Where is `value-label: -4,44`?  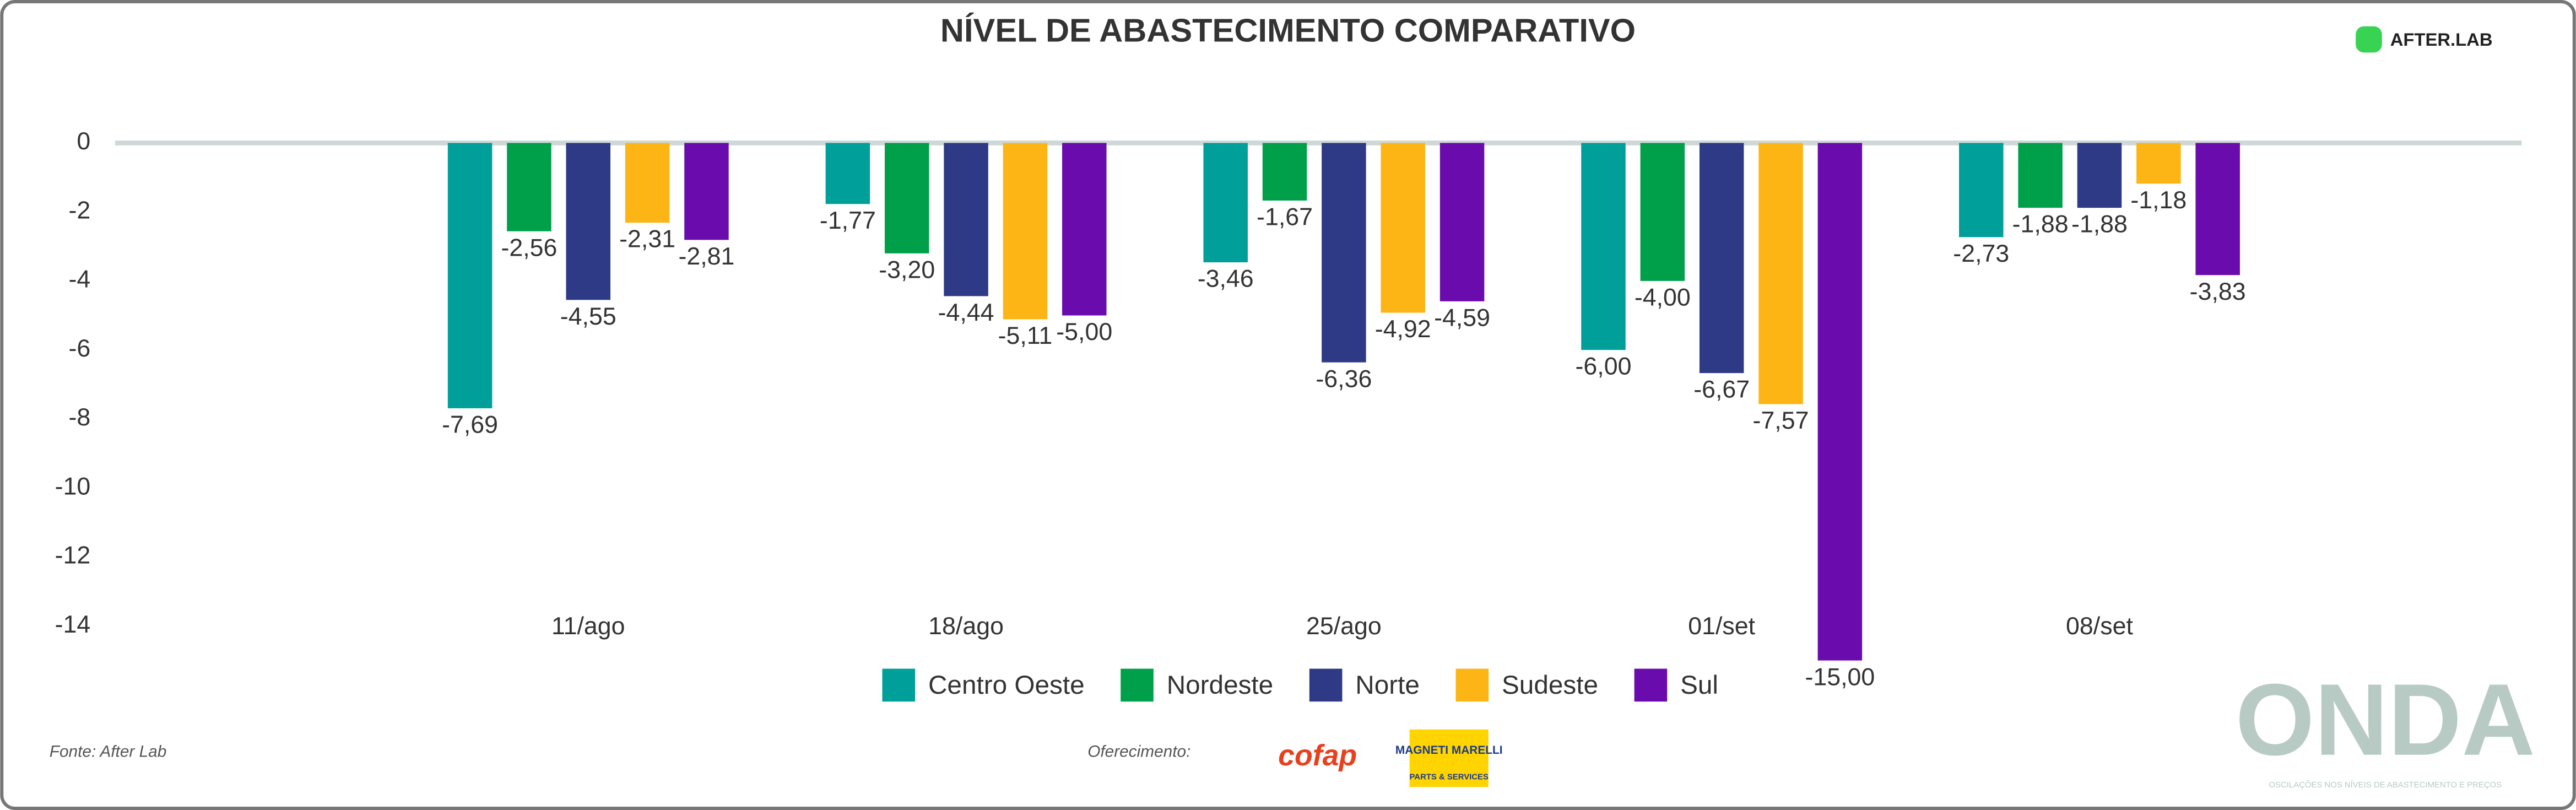
value-label: -4,44 is located at coordinates (966, 312).